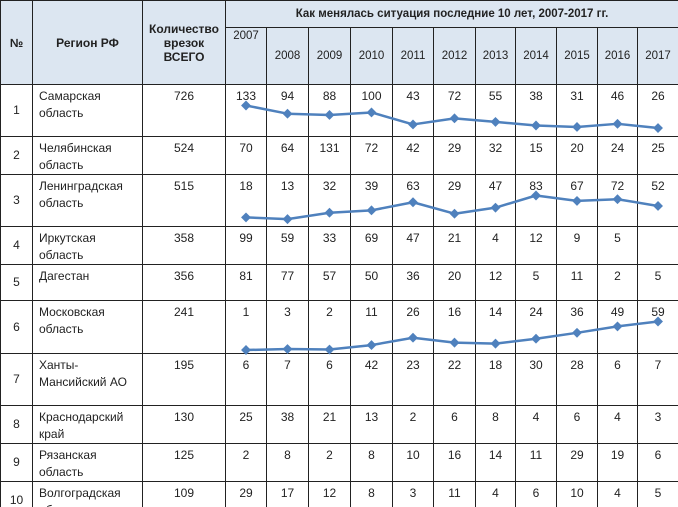  What do you see at coordinates (16, 462) in the screenshot?
I see `row-number: 9` at bounding box center [16, 462].